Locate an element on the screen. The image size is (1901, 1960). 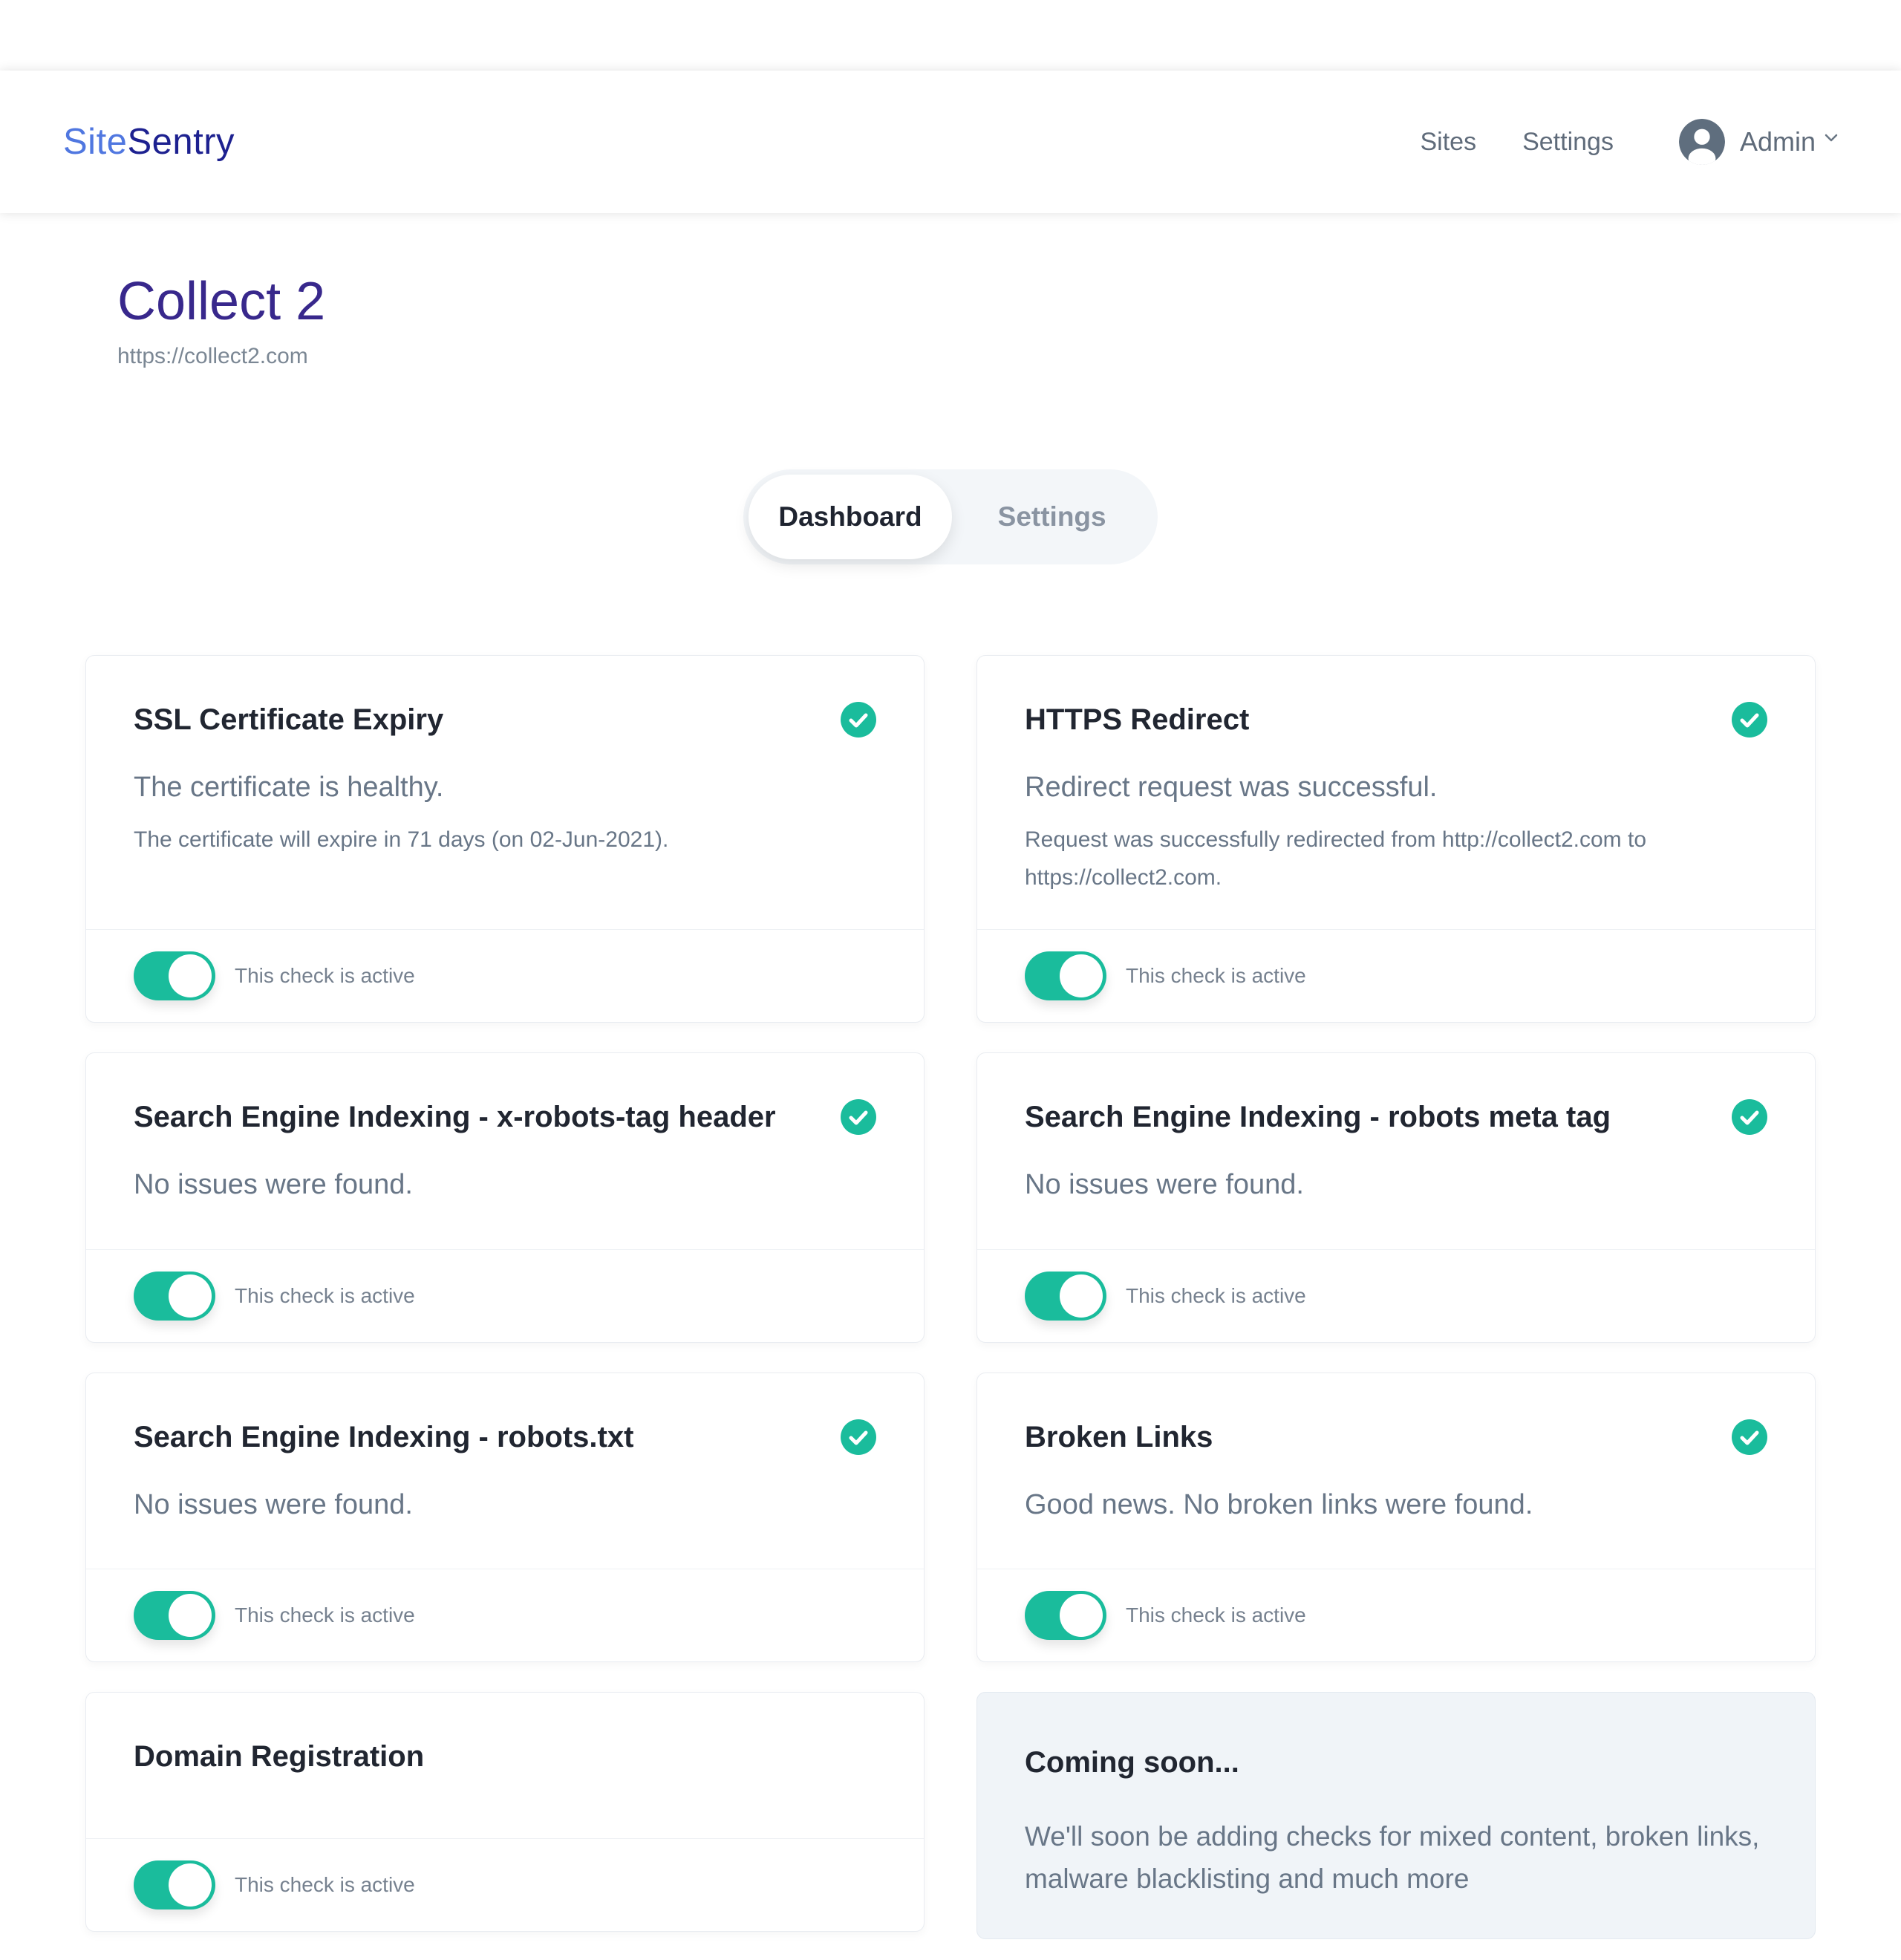
tab-switcher: Dashboard Settings is located at coordinates (950, 517).